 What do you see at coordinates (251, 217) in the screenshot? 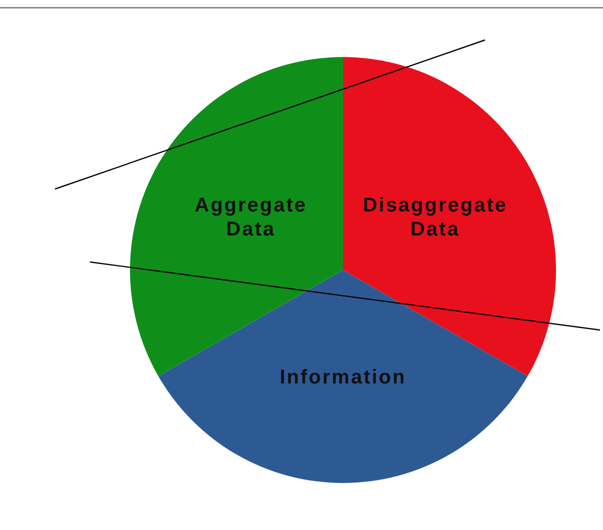
I see `slice-label: Aggregate Data` at bounding box center [251, 217].